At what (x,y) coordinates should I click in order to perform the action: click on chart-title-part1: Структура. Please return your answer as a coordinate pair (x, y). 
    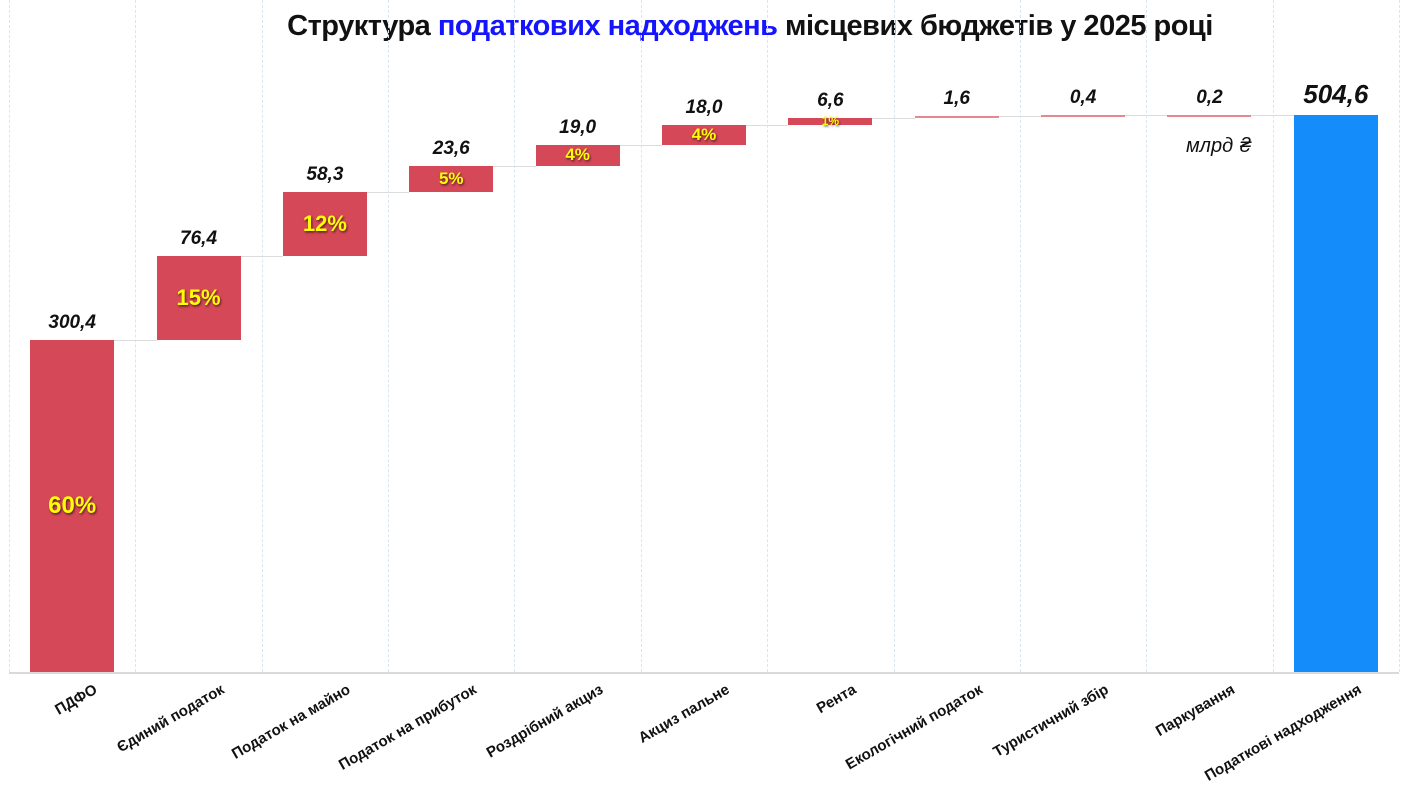
    Looking at the image, I should click on (362, 26).